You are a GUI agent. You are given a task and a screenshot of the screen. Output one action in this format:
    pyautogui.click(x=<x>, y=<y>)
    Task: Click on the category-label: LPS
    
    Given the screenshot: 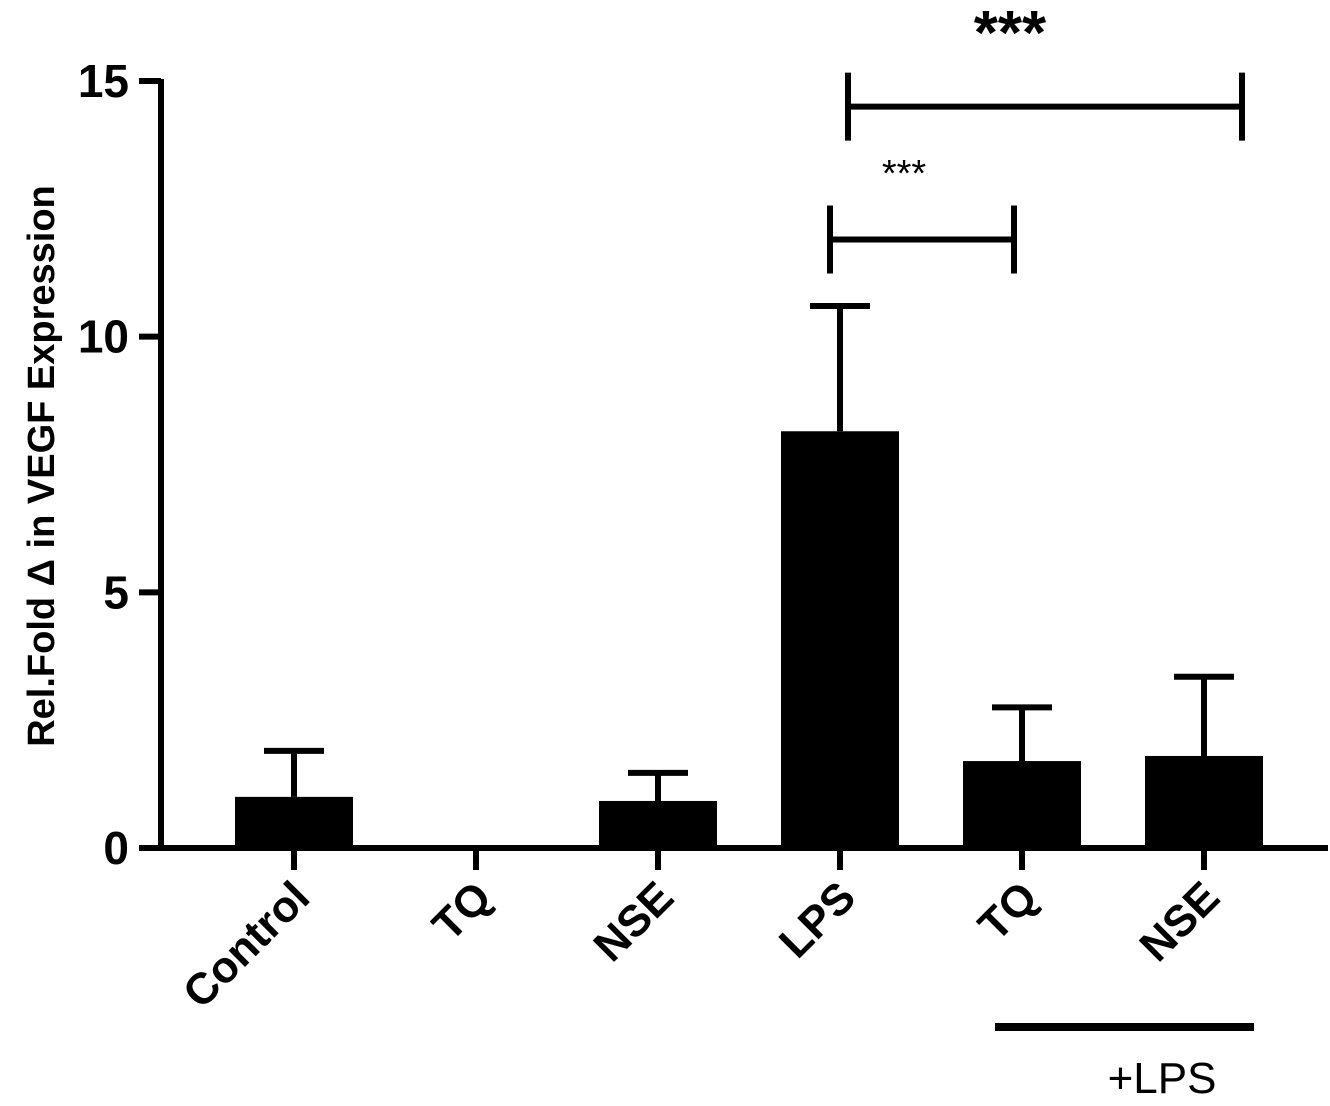 What is the action you would take?
    pyautogui.click(x=817, y=919)
    